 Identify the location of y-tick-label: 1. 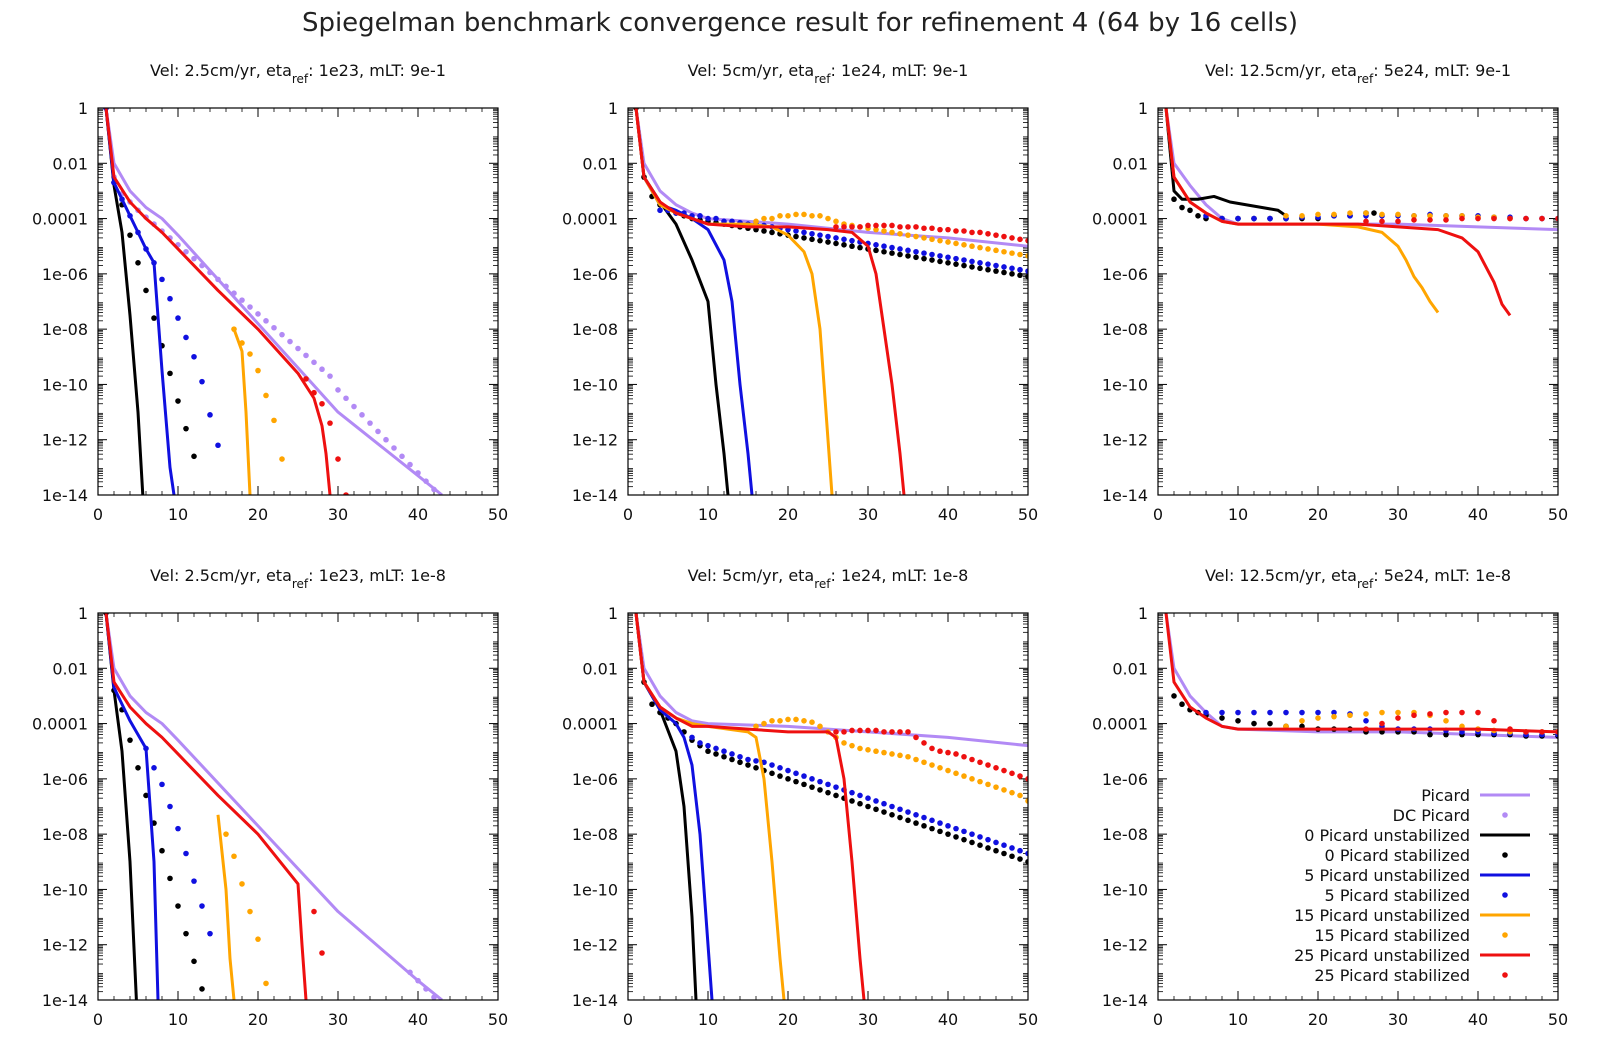
(83, 613).